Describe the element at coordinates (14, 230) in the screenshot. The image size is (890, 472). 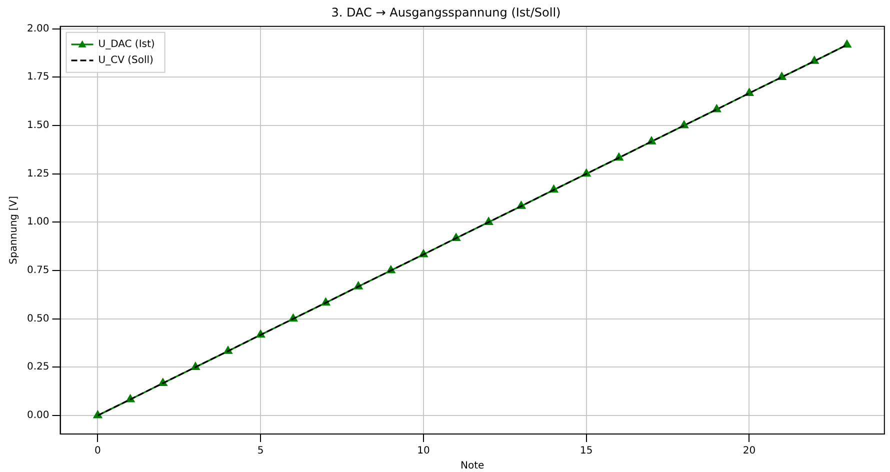
I see `y-axis-title: Spannung [V]` at that location.